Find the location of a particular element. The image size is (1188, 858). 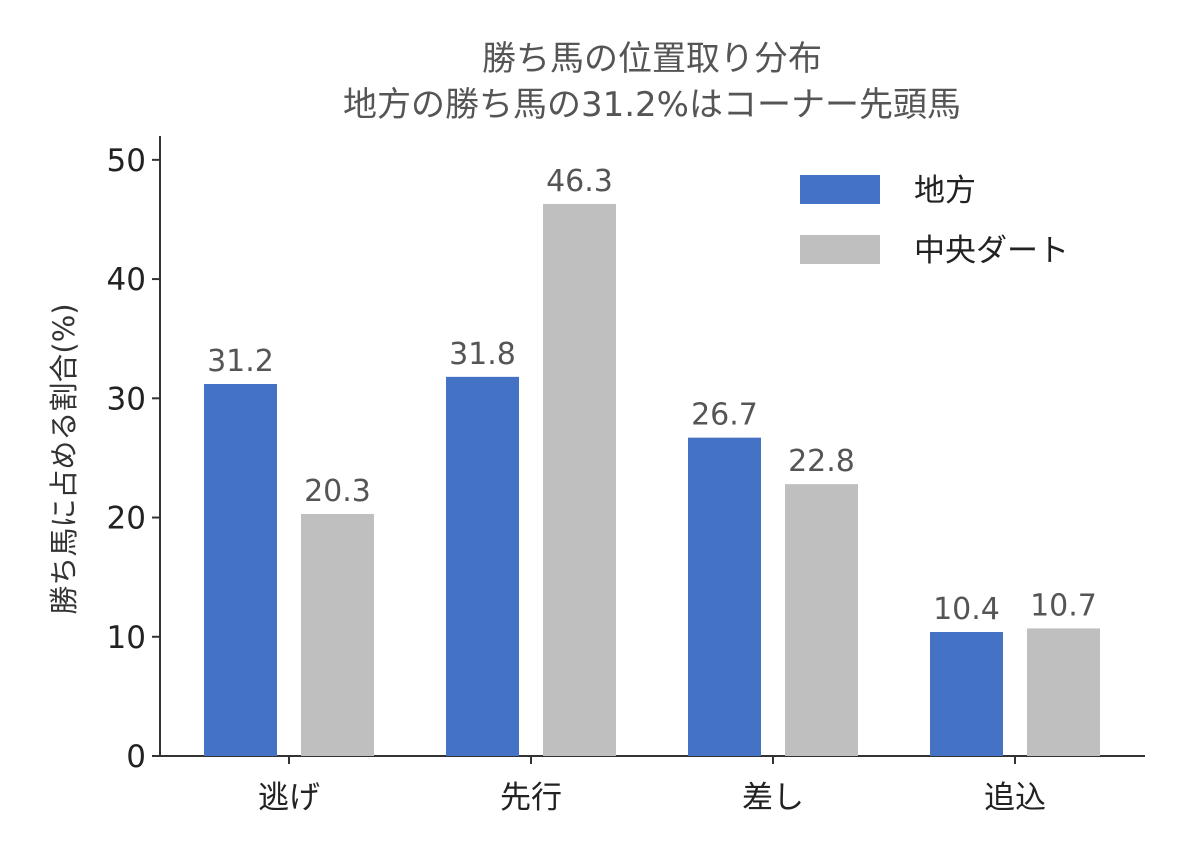

y-tick-label: 30 is located at coordinates (126, 399).